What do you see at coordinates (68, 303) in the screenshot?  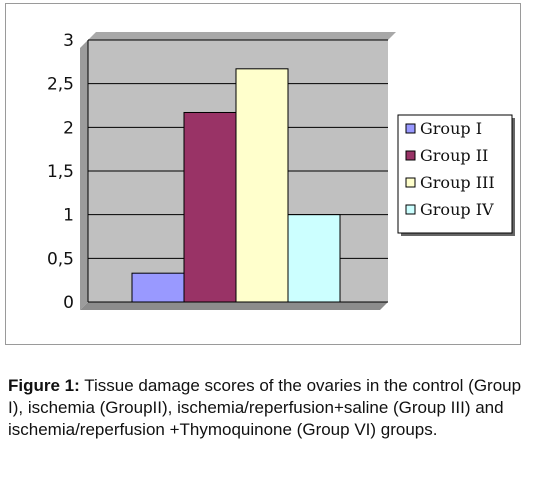 I see `y-tick-label: 0` at bounding box center [68, 303].